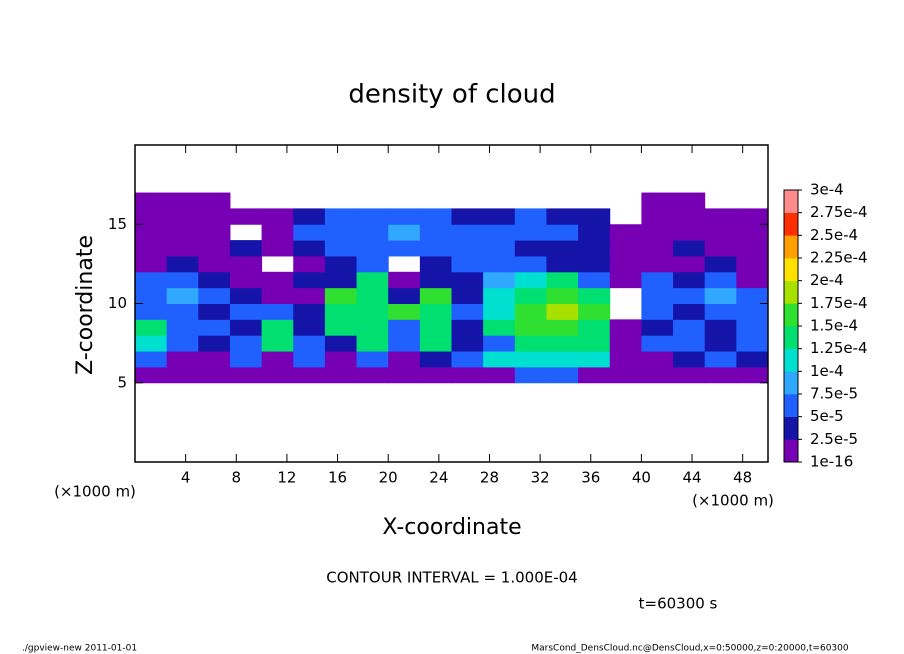 Image resolution: width=904 pixels, height=654 pixels. I want to click on colorbar-label: 1.75e-4, so click(839, 303).